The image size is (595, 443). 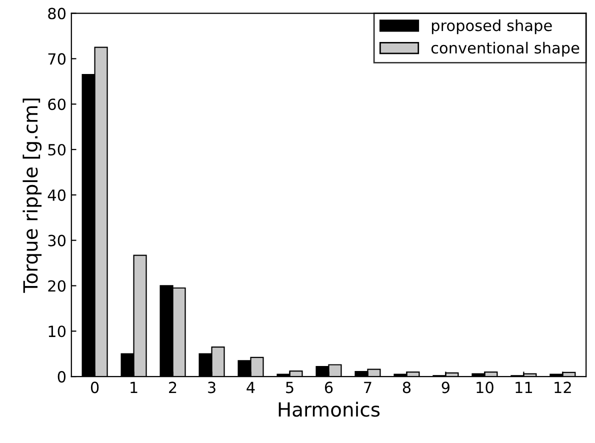 What do you see at coordinates (57, 150) in the screenshot?
I see `y-tick-label: 50` at bounding box center [57, 150].